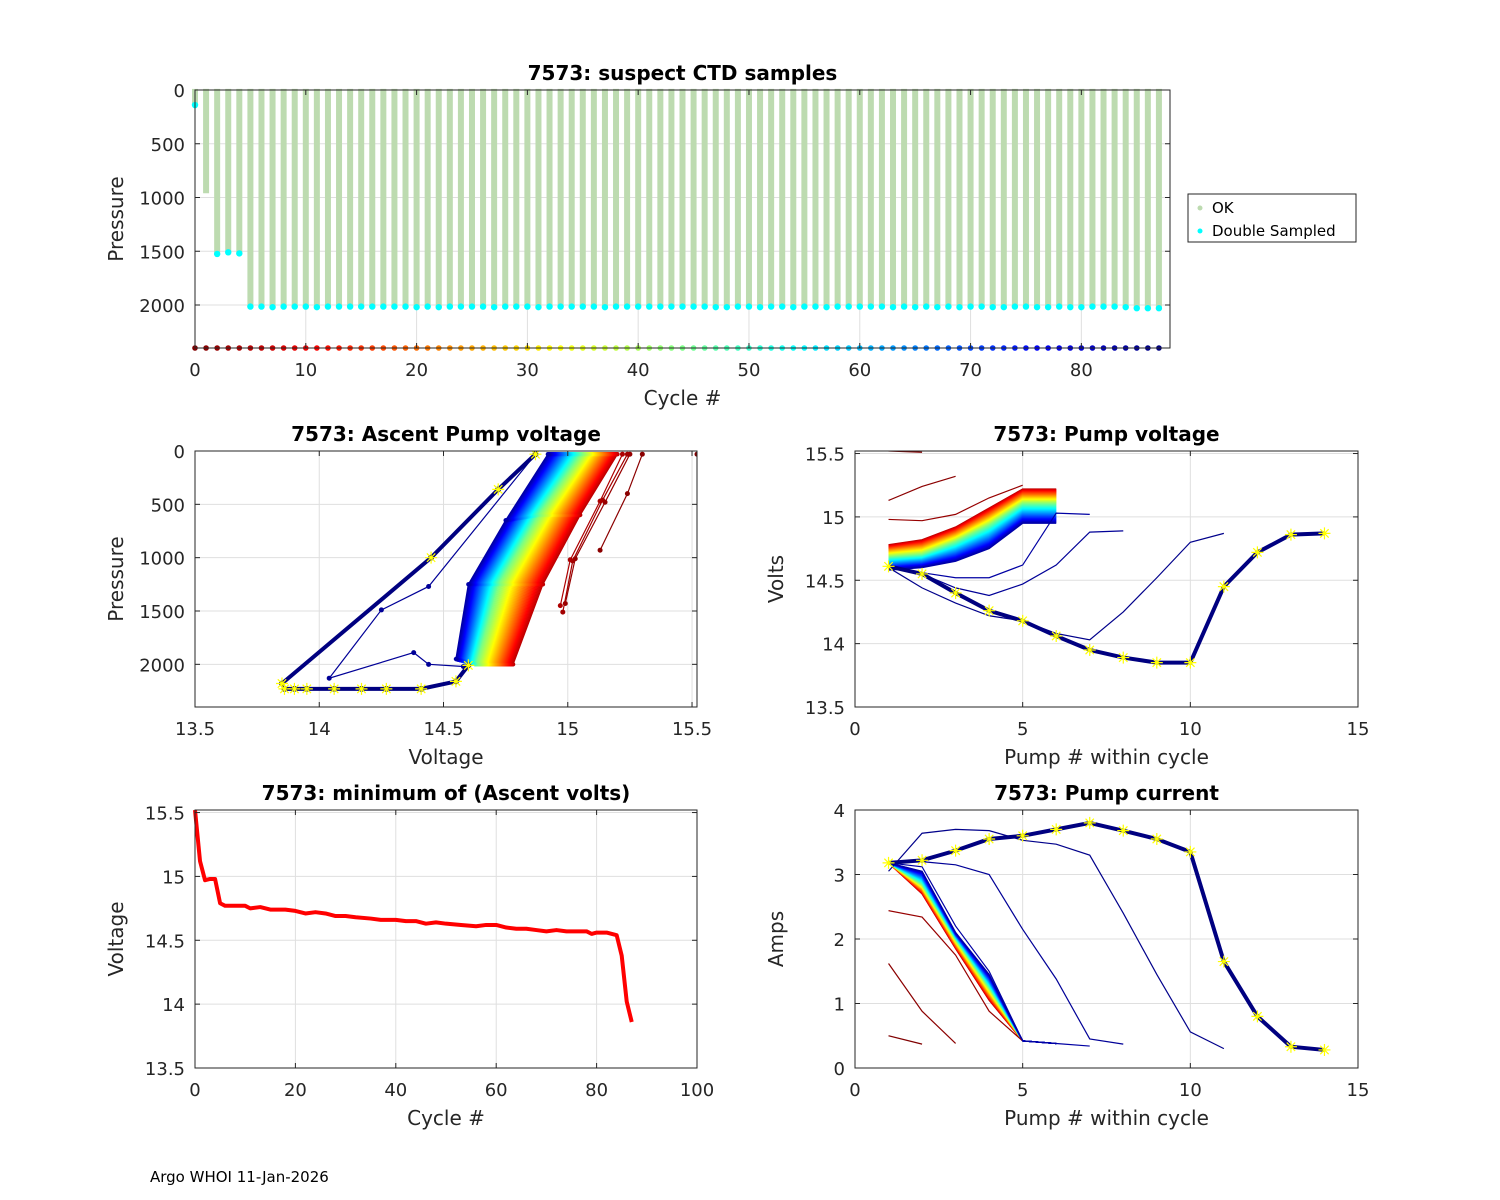 The image size is (1500, 1200). What do you see at coordinates (833, 645) in the screenshot?
I see `y-tick-label: 14` at bounding box center [833, 645].